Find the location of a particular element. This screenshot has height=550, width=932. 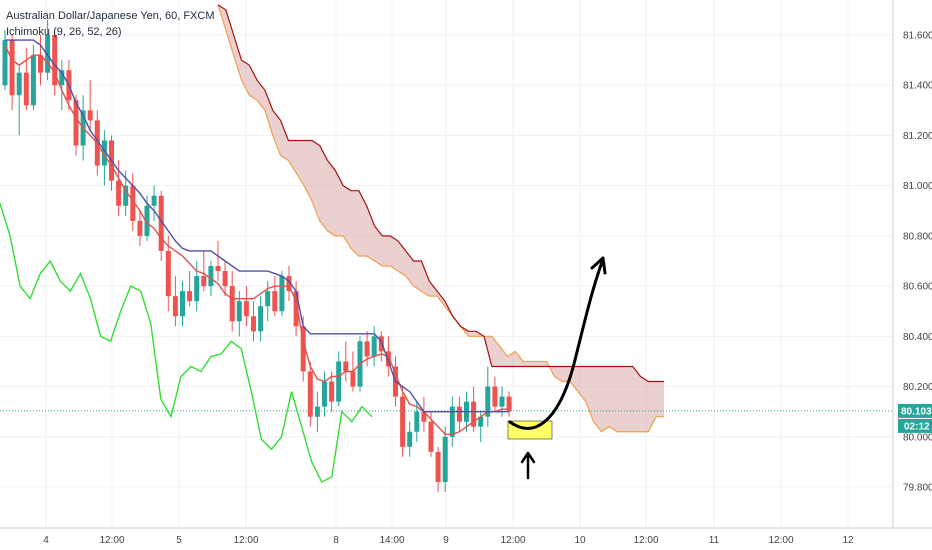

symbol-title: Australian Dollar/Japanese Yen, 60, FXCM is located at coordinates (110, 16).